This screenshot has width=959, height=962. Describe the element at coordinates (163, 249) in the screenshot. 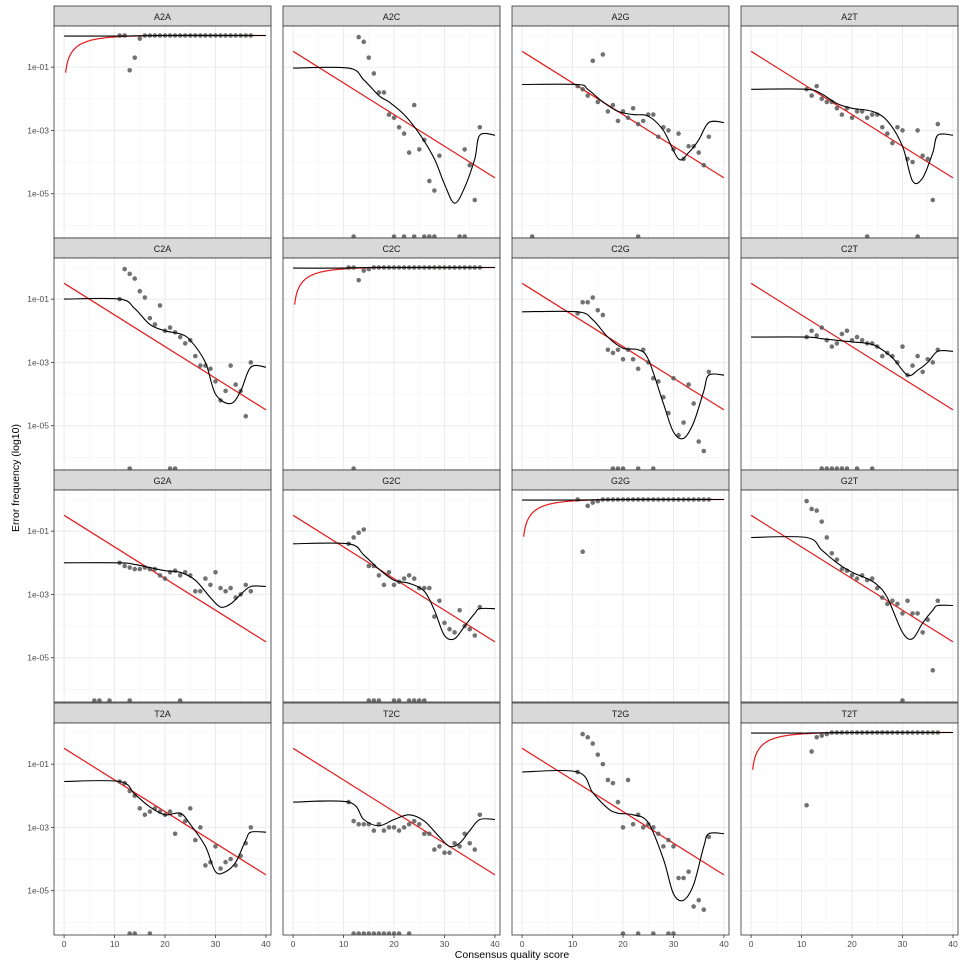

I see `facet-strip-label: C2A` at that location.